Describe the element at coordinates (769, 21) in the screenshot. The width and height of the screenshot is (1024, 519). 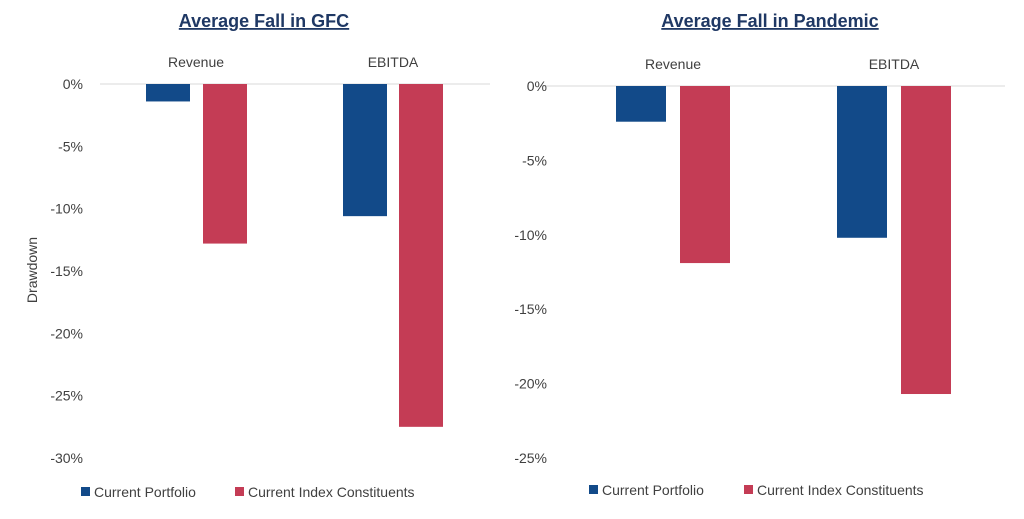
I see `chart-title: Average Fall in Pandemic` at that location.